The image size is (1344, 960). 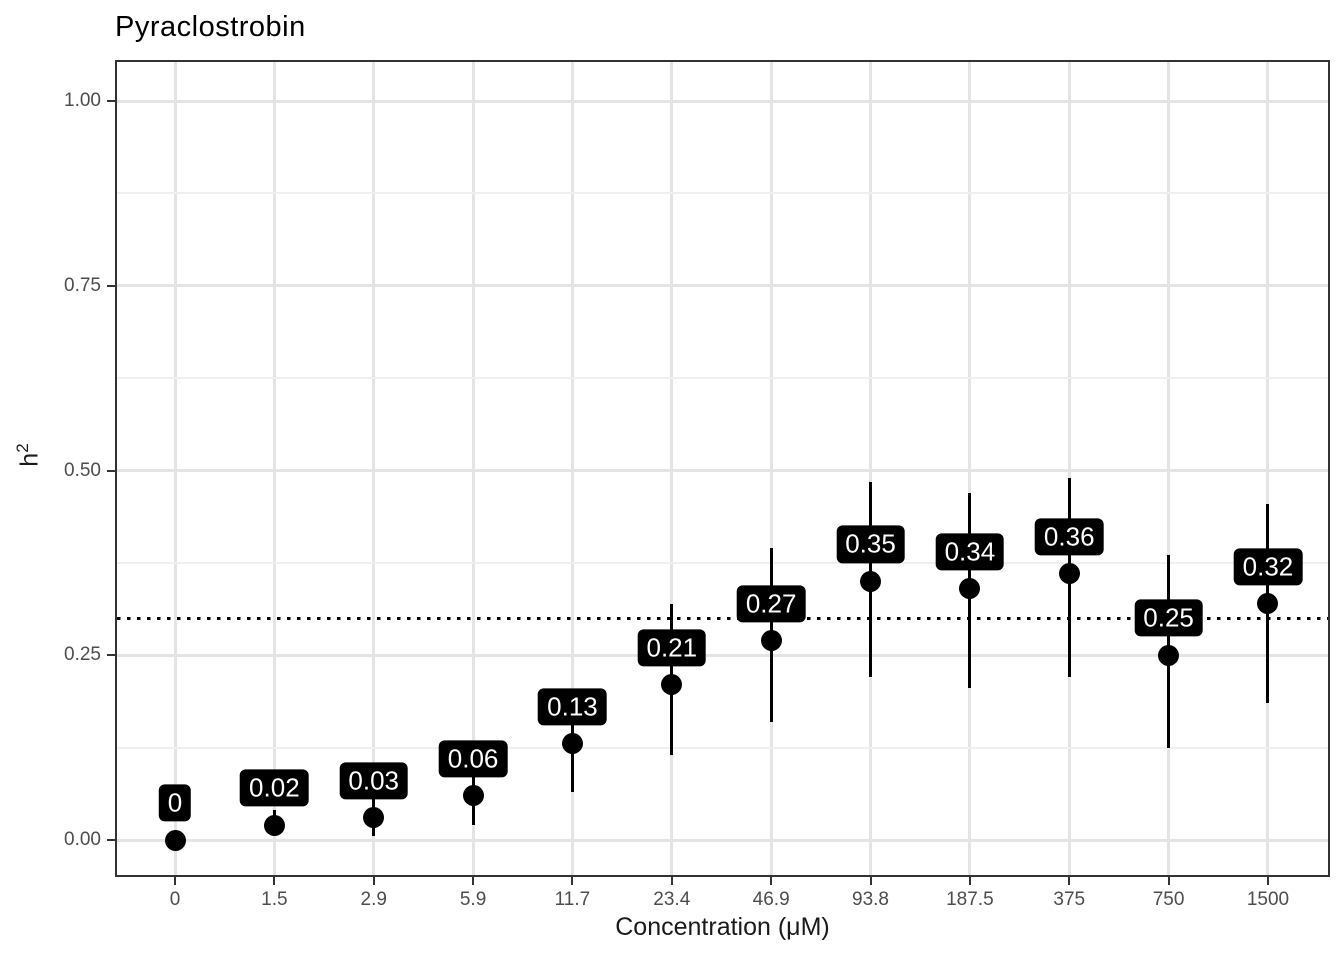 I want to click on value-label: 0, so click(x=175, y=803).